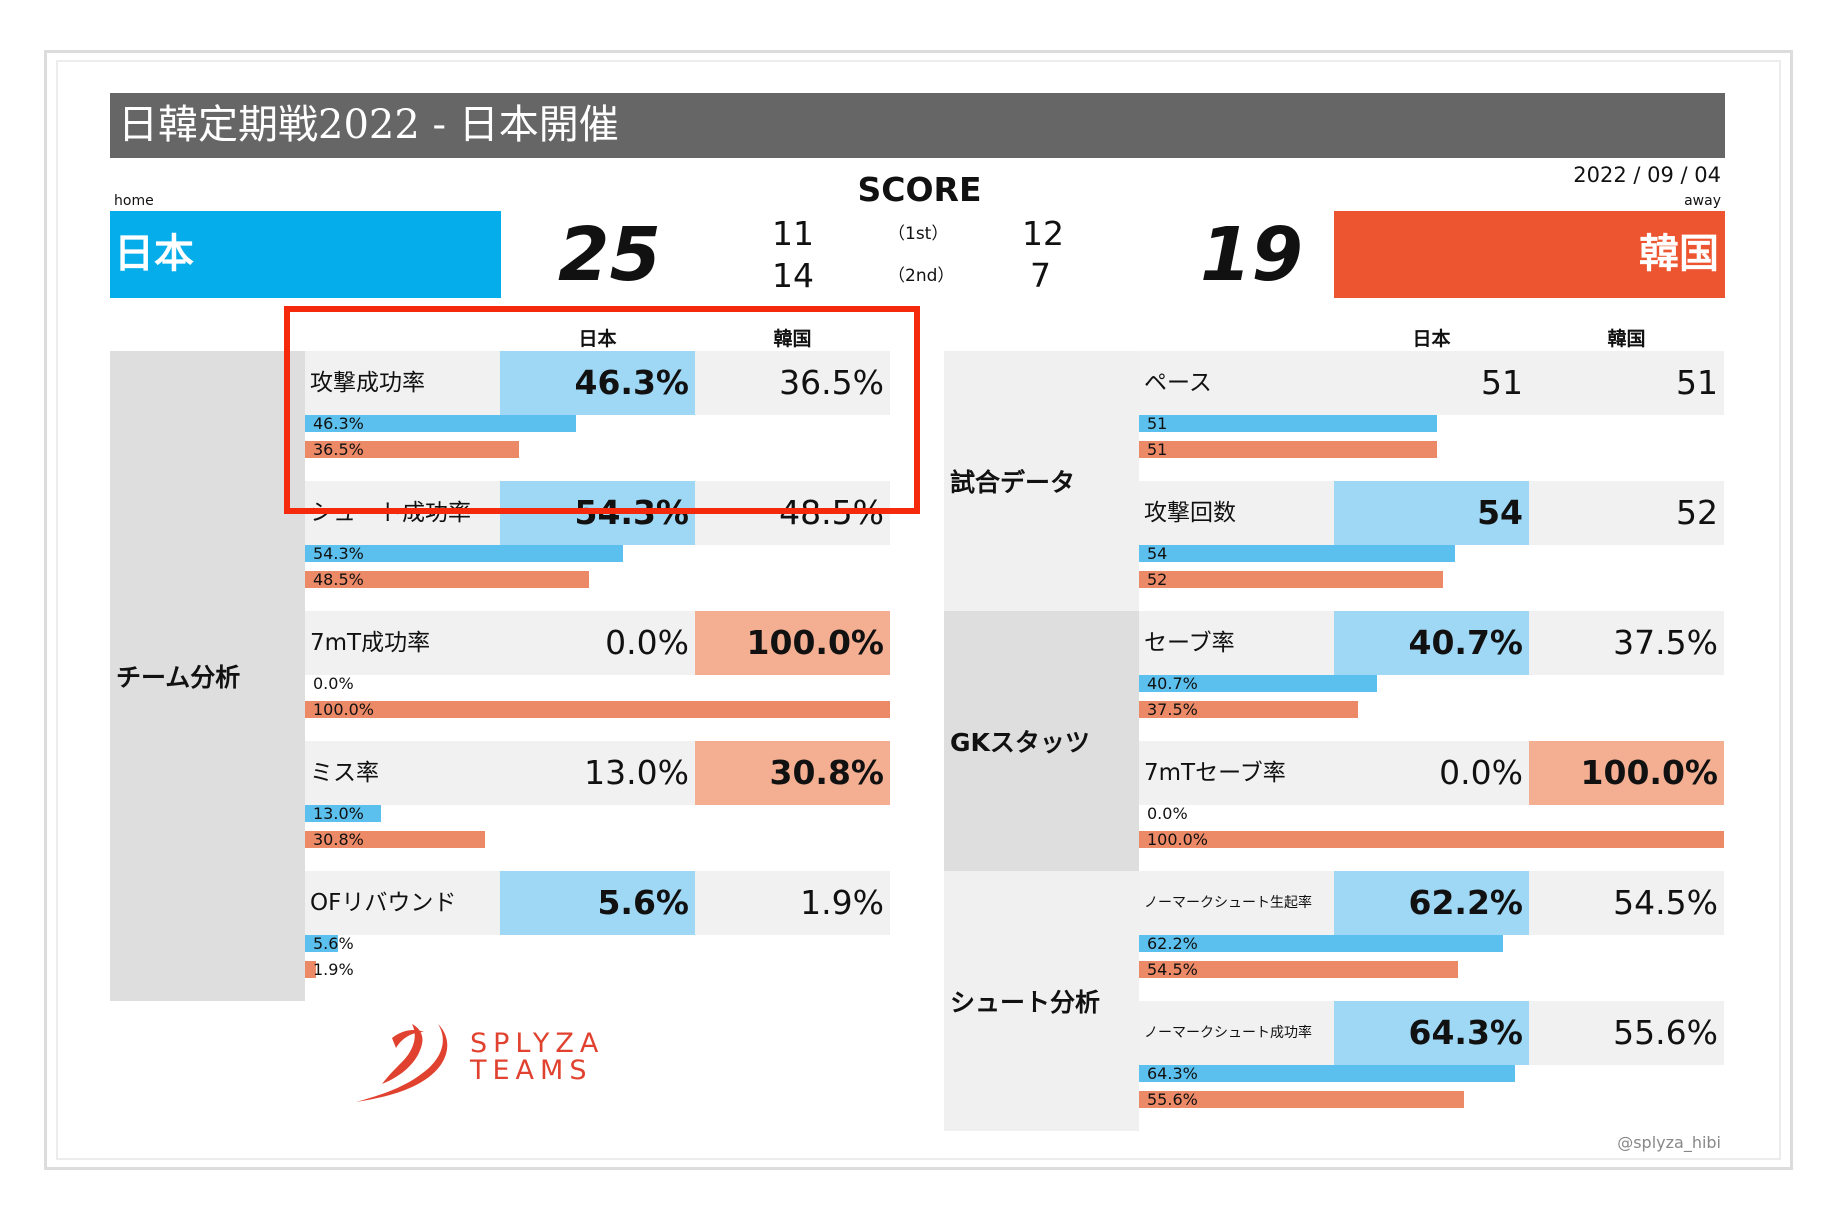 The height and width of the screenshot is (1222, 1839). I want to click on home-value: 46.3%, so click(597, 383).